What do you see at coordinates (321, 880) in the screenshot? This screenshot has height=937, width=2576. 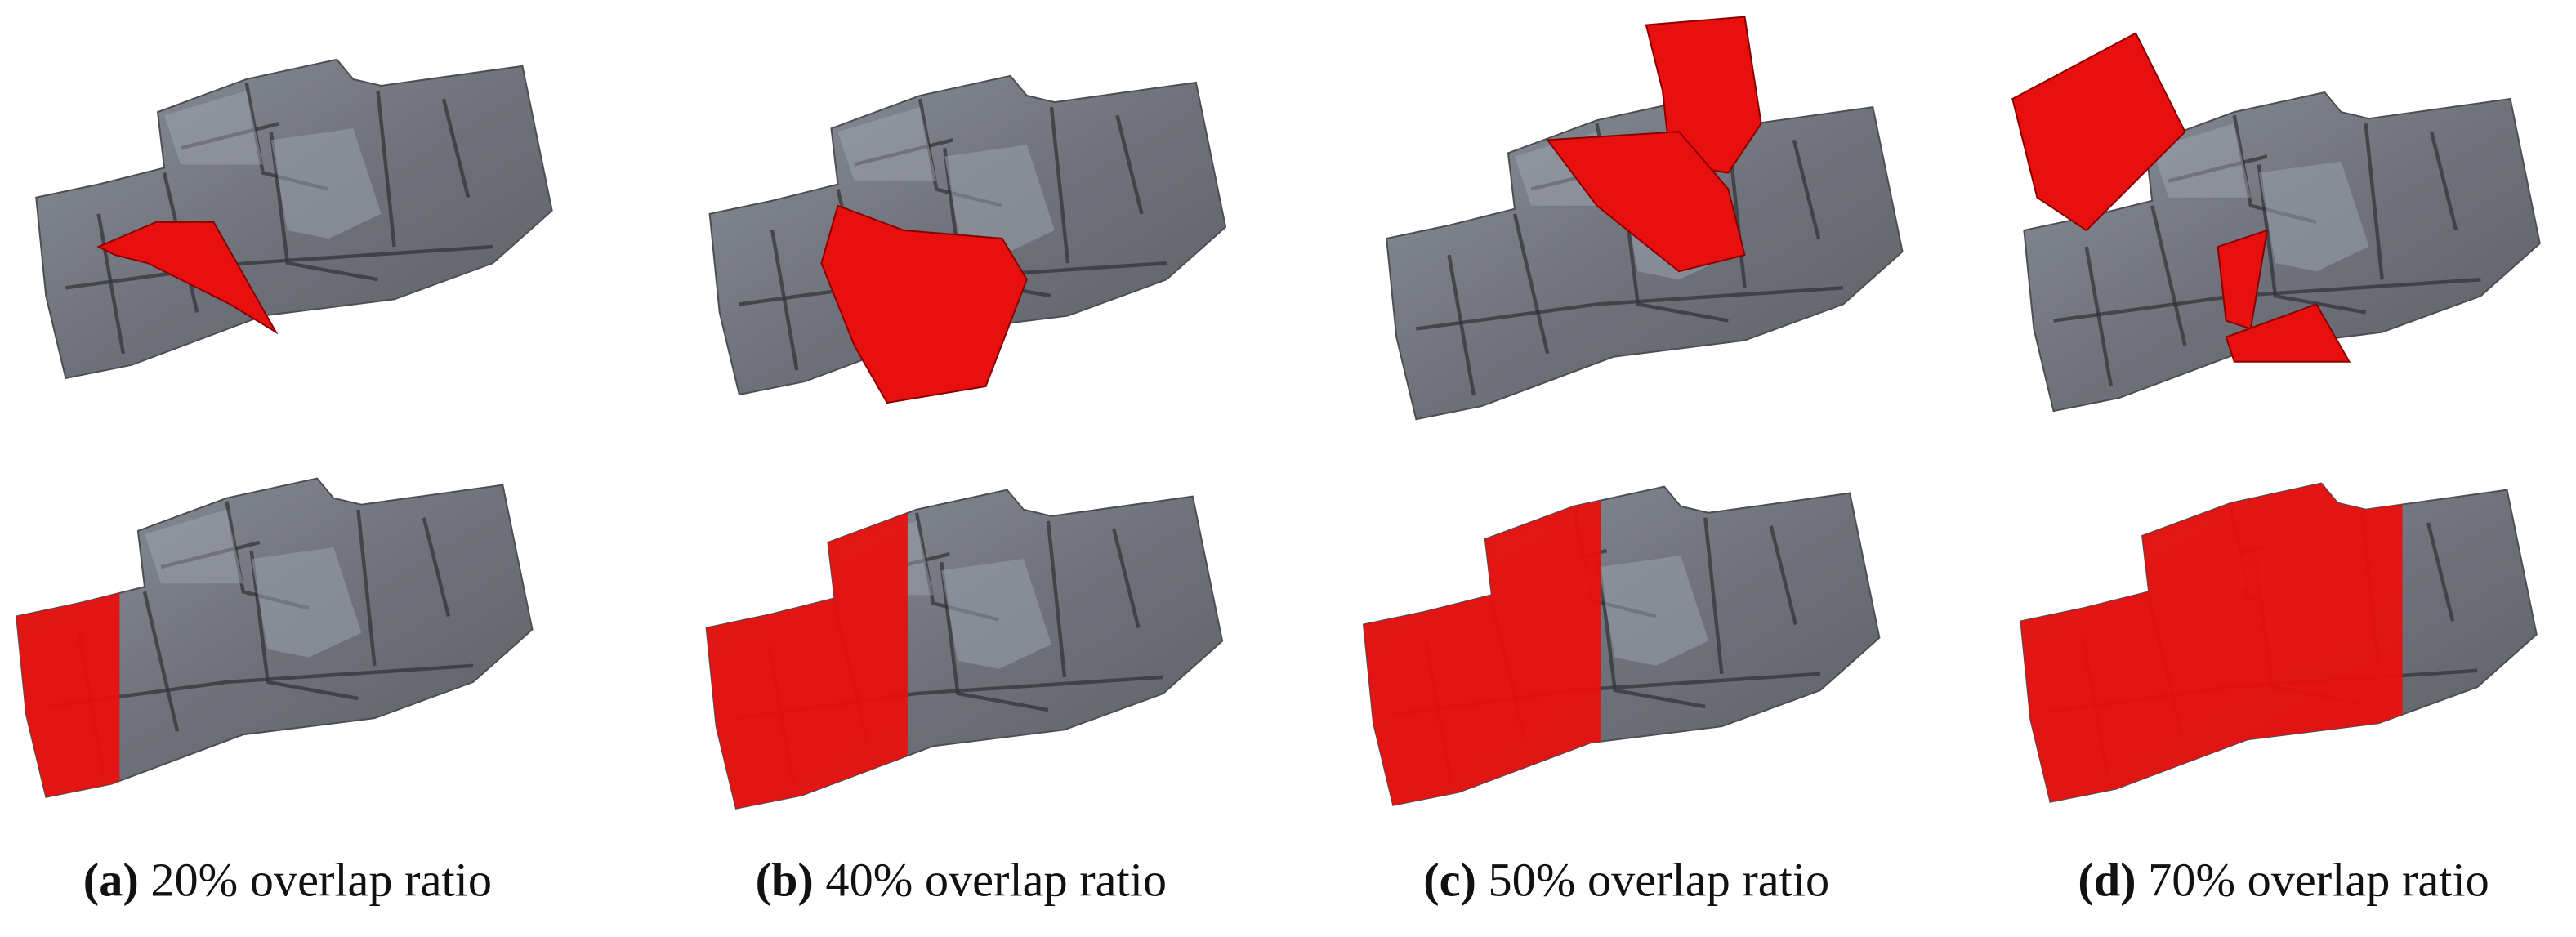 I see `caption-text: 20% overlap ratio` at bounding box center [321, 880].